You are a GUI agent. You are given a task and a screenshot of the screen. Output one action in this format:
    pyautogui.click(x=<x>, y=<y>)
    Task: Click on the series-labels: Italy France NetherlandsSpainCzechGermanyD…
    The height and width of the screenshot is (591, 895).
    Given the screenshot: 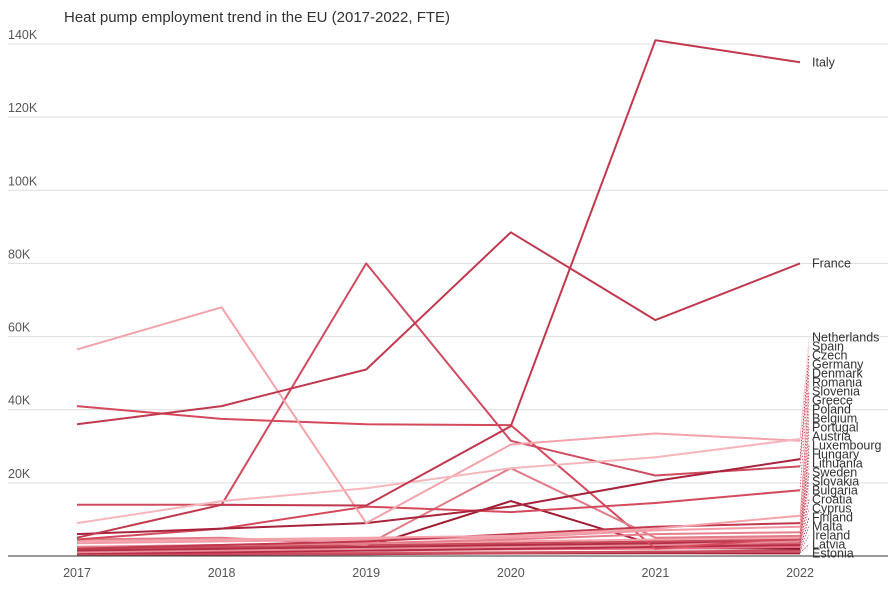 What is the action you would take?
    pyautogui.click(x=840, y=307)
    